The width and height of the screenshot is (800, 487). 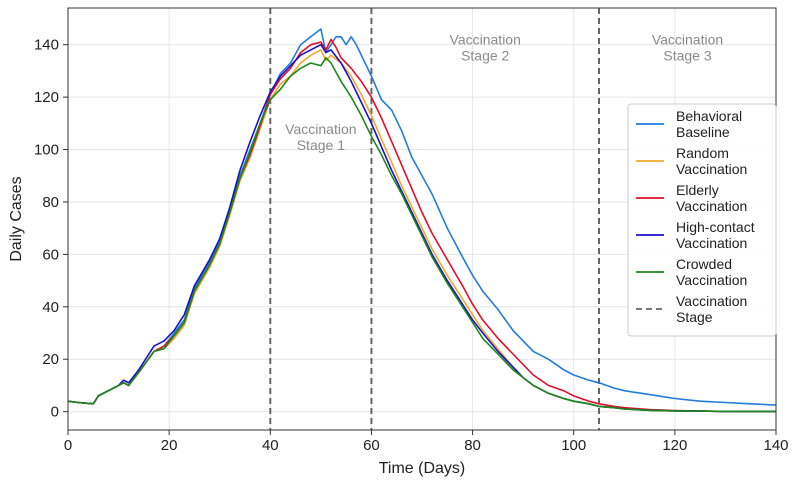 I want to click on legend-label-line: Baseline, so click(x=703, y=132).